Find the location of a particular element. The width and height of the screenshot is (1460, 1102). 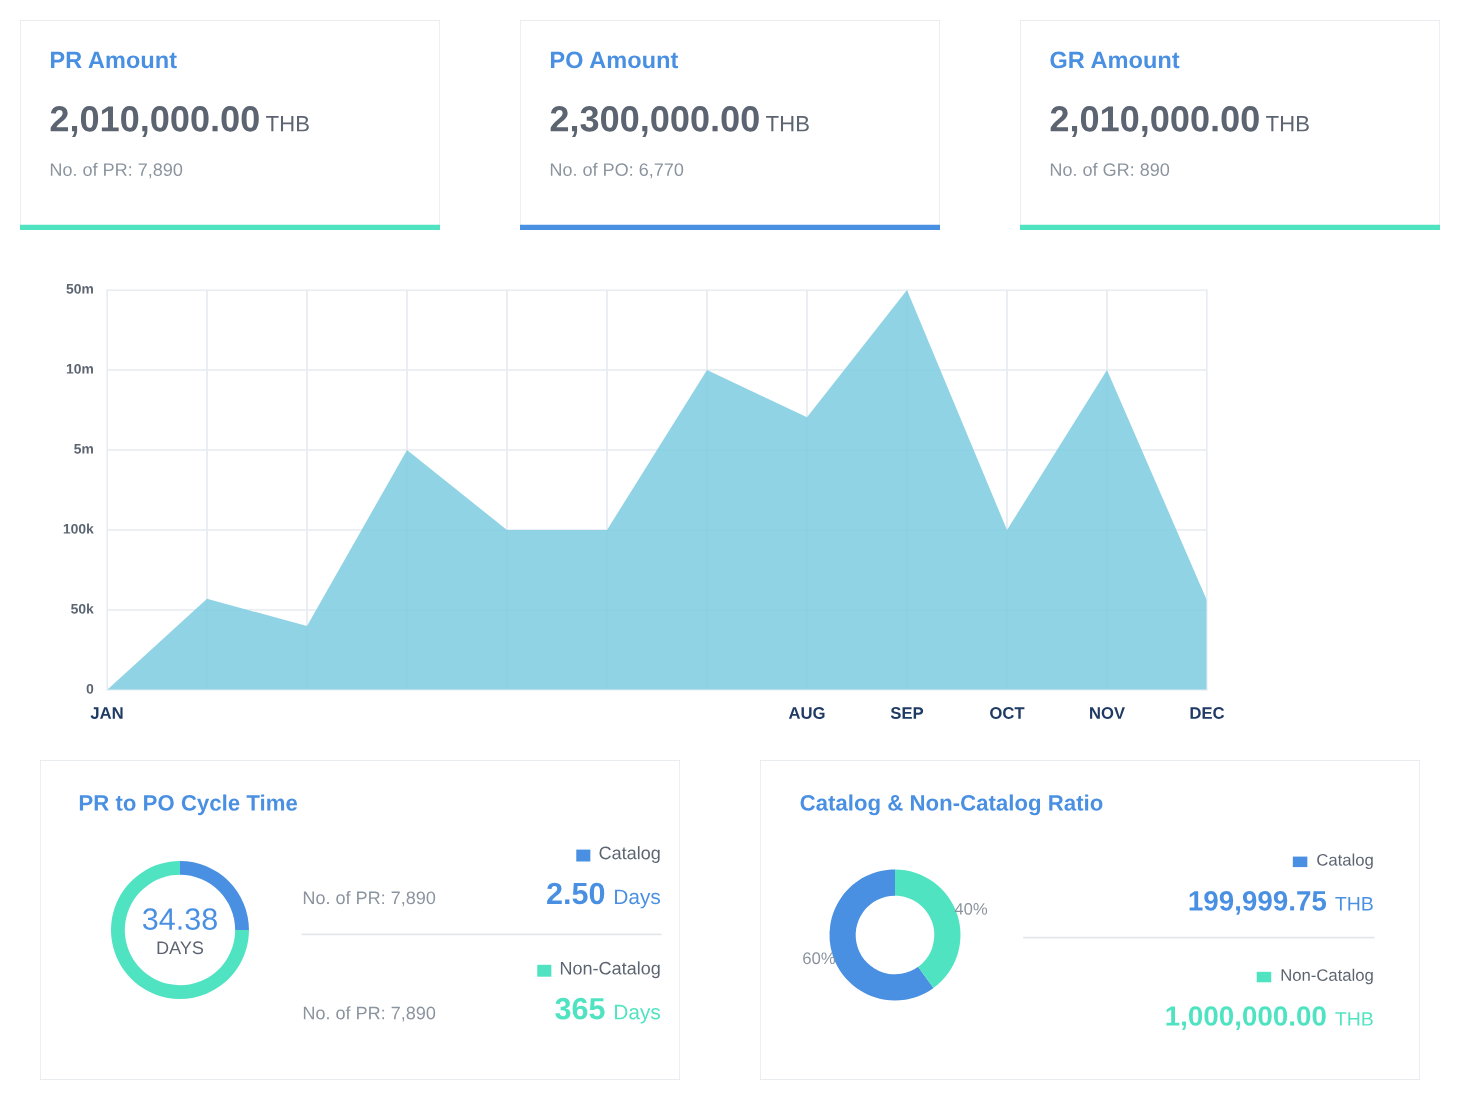

text: 1,000,000.00 is located at coordinates (1246, 1018).